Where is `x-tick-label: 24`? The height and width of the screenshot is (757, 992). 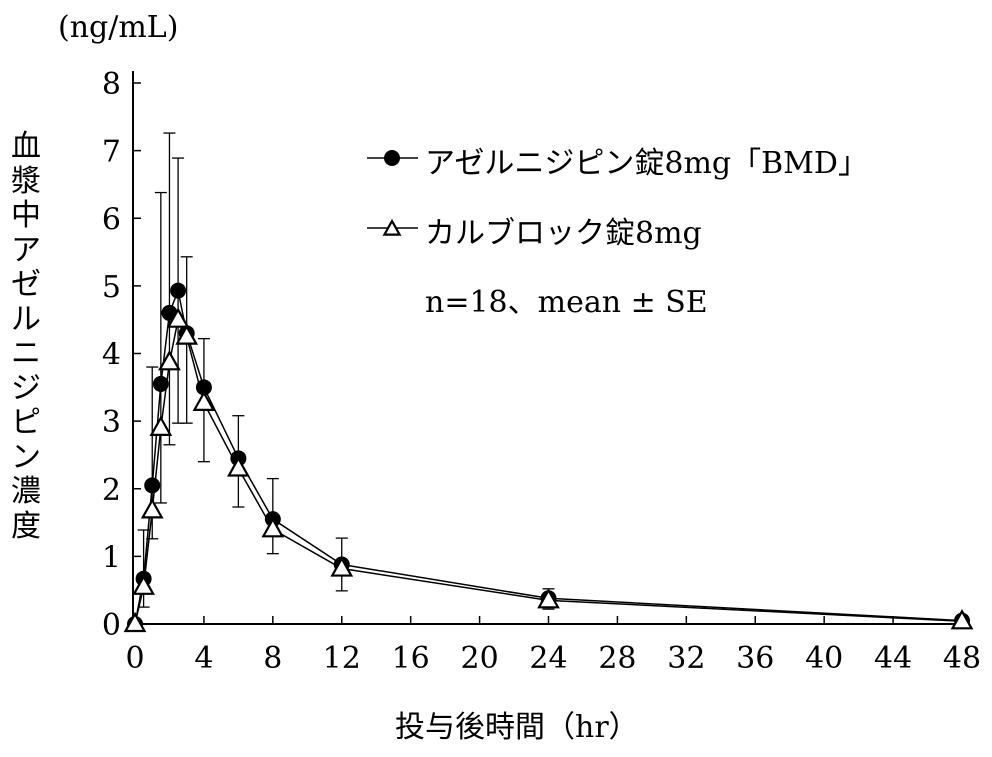
x-tick-label: 24 is located at coordinates (548, 658).